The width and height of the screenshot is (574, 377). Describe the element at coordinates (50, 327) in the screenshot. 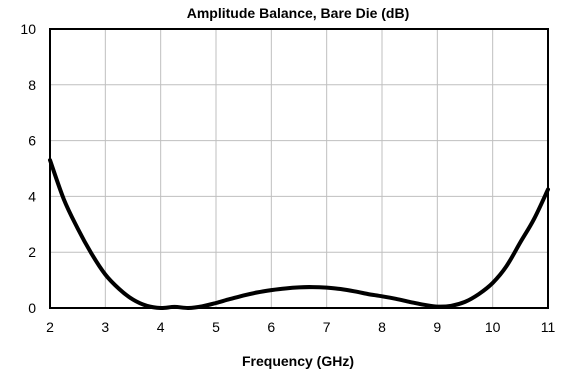

I see `x-tick-label: 2` at that location.